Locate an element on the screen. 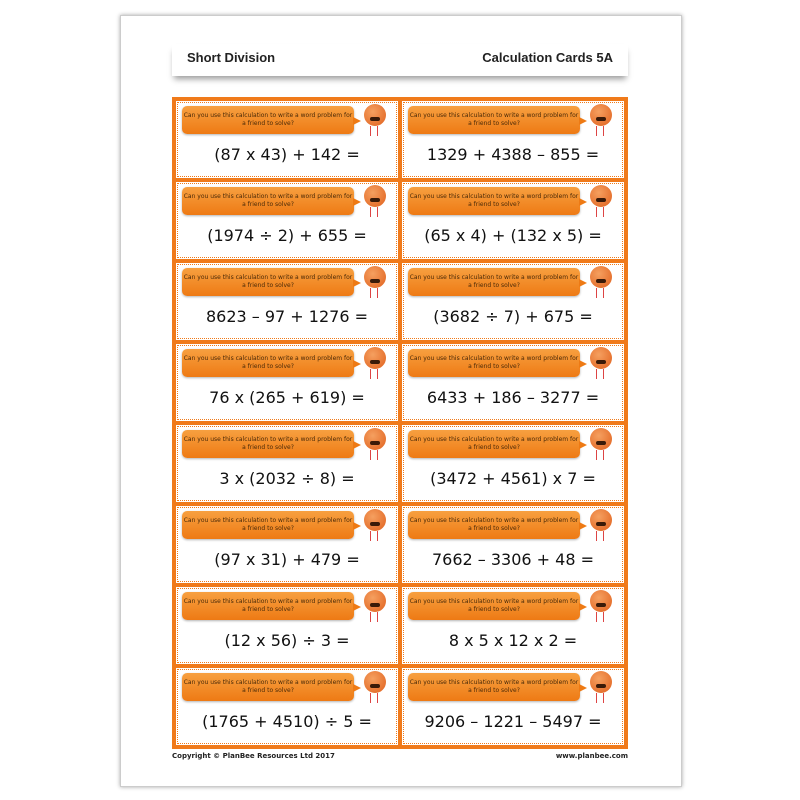 The image size is (800, 800). copyright-text: Copyright © PlanBee Resources Ltd 2017 is located at coordinates (253, 756).